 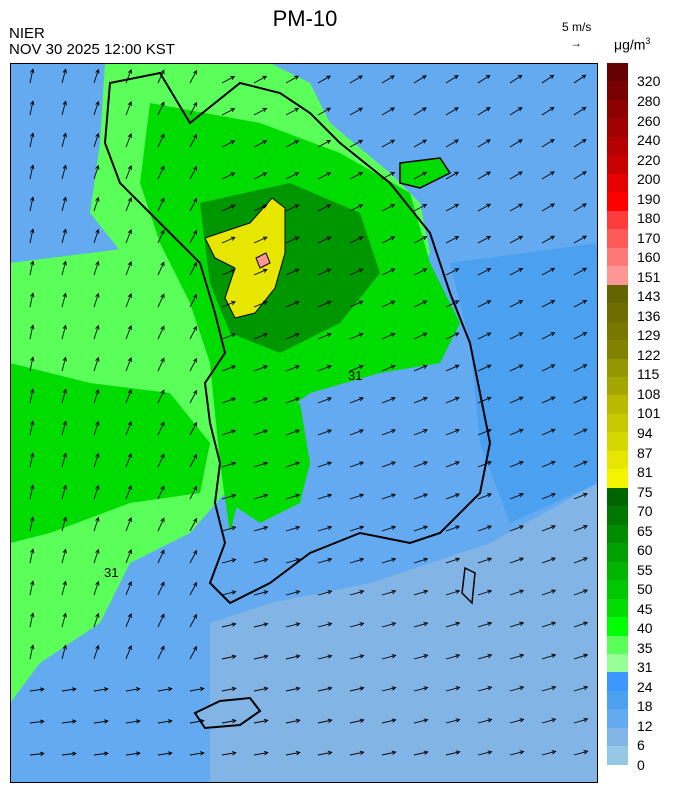 I want to click on yellow-sea-green-core, so click(x=110, y=453).